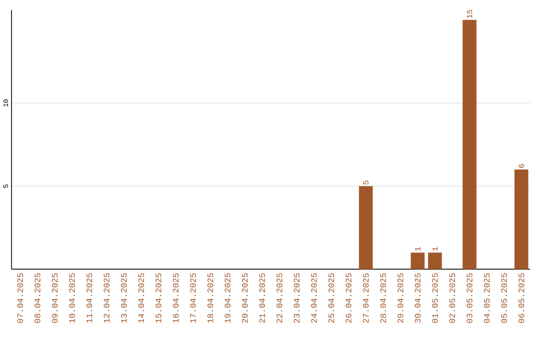 The width and height of the screenshot is (540, 339). What do you see at coordinates (314, 298) in the screenshot?
I see `x-tick-label: 24.04.2025` at bounding box center [314, 298].